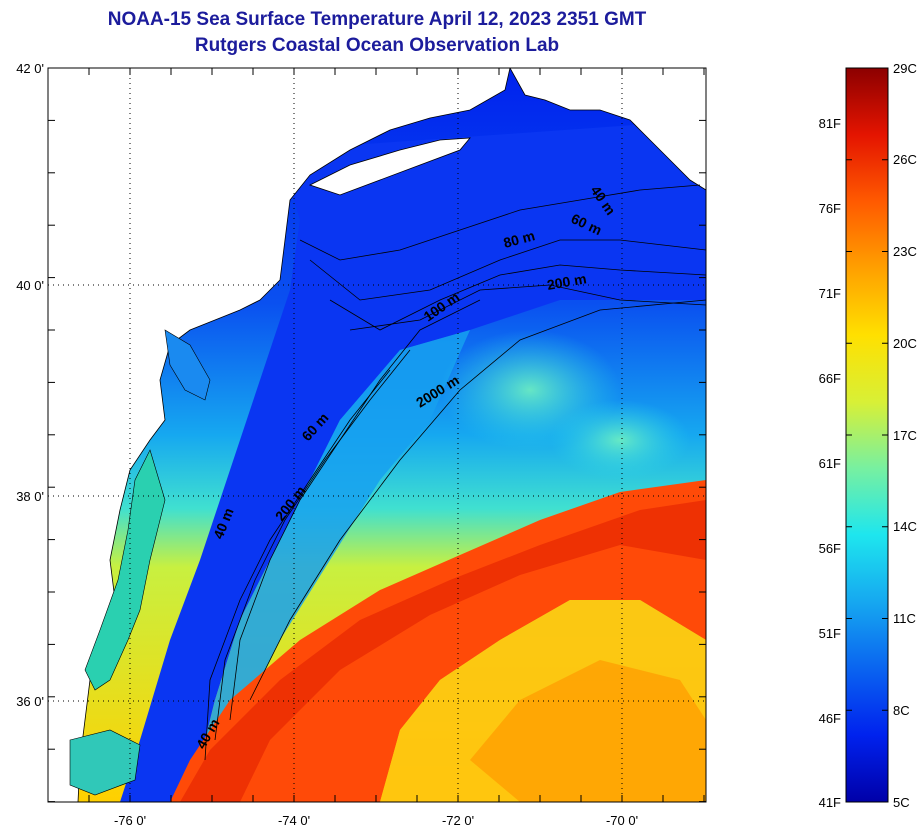 This screenshot has height=832, width=919. Describe the element at coordinates (567, 281) in the screenshot. I see `contour-label: 200 m` at that location.